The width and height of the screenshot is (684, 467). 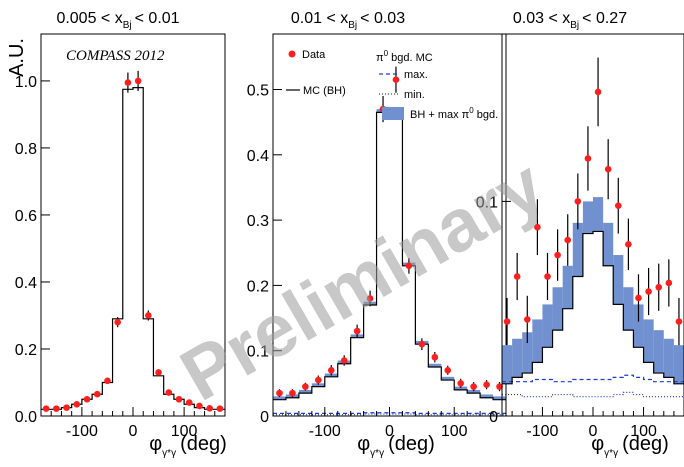 I want to click on legend-mc-label: MC (BH), so click(x=324, y=91).